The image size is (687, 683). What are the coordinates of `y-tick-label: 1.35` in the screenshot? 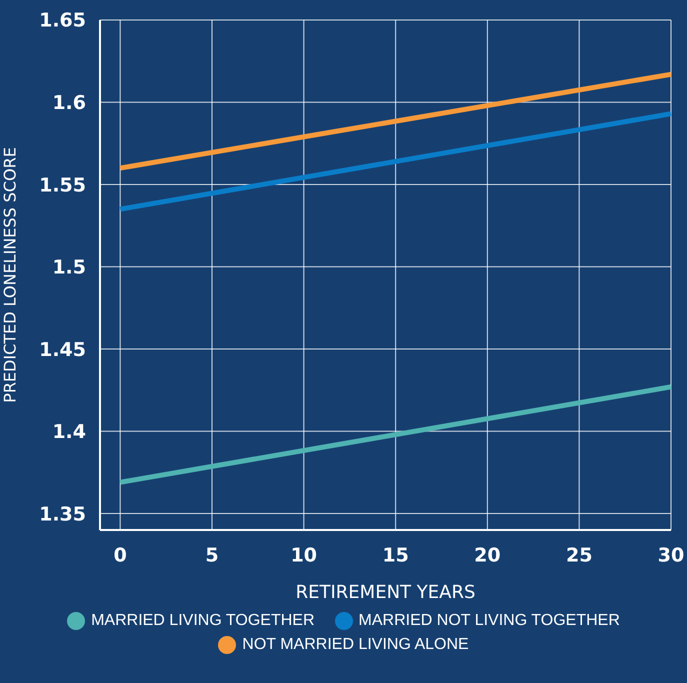 It's located at (62, 514).